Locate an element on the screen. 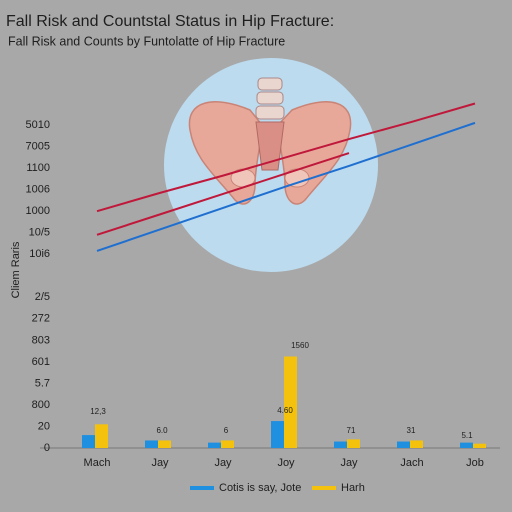  y-tick-label: 1000 is located at coordinates (38, 211).